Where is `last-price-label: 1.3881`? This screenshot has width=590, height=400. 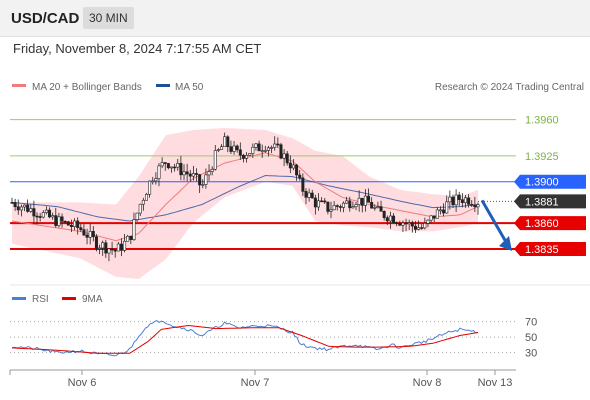 last-price-label: 1.3881 is located at coordinates (542, 202).